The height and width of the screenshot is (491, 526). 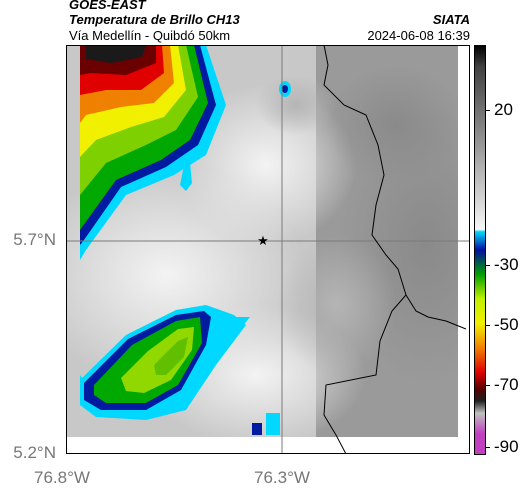 I want to click on lon-tick: 76.3°W, so click(x=282, y=477).